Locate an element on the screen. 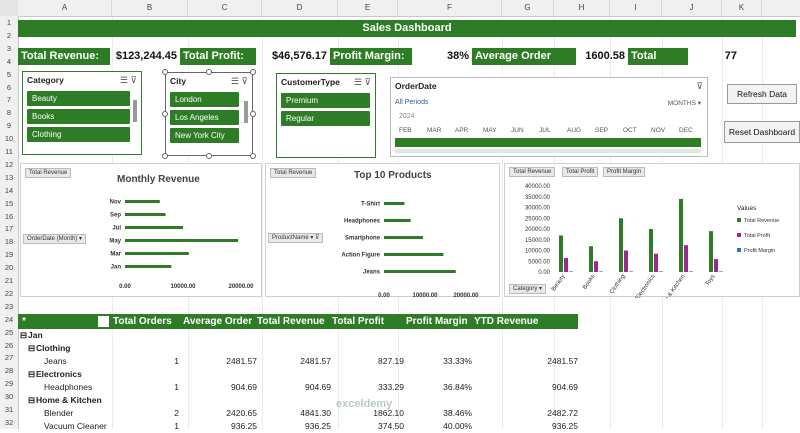  column-header: F is located at coordinates (450, 8).